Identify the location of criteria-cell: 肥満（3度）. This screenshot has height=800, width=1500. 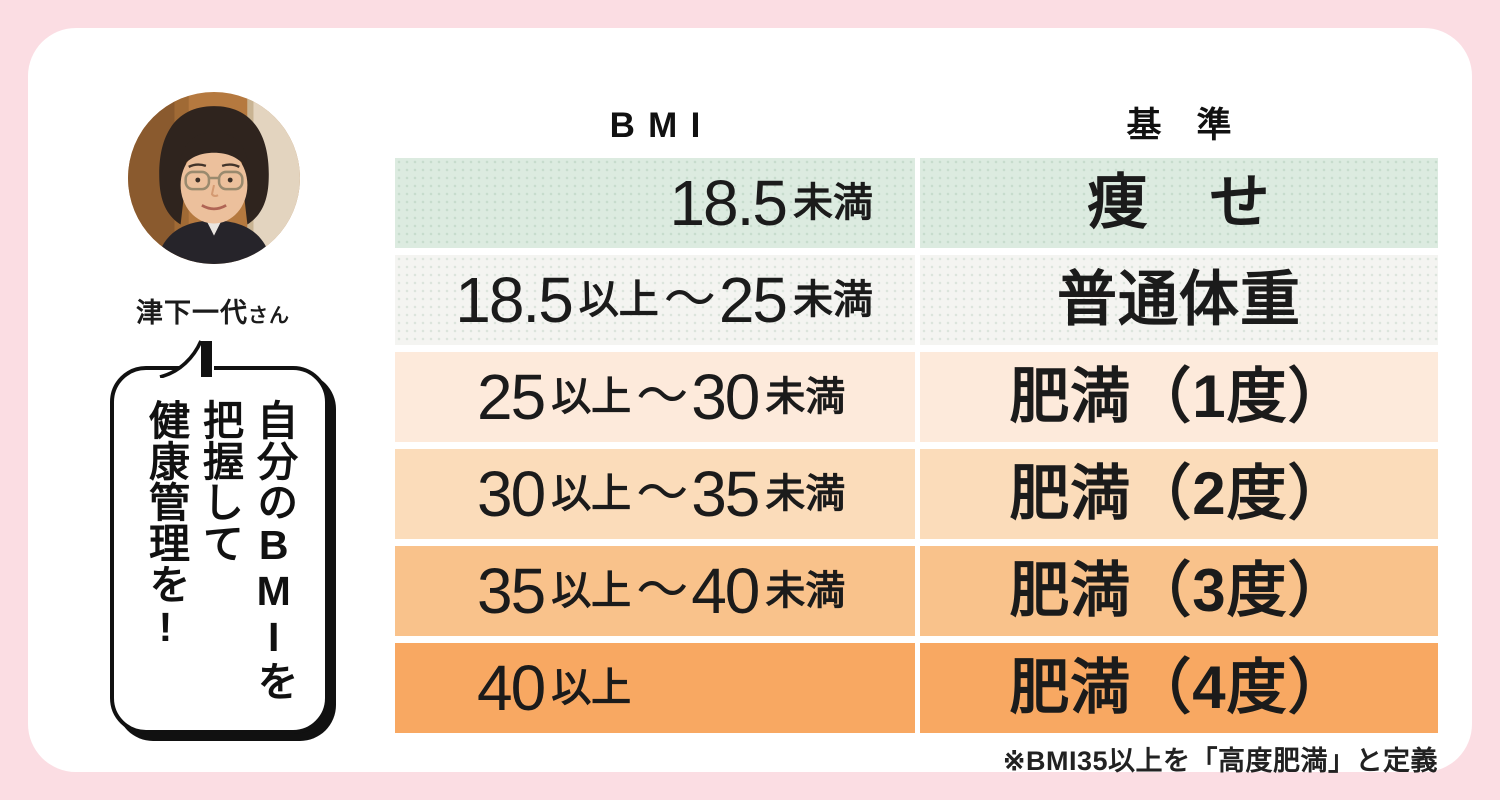
(1179, 591).